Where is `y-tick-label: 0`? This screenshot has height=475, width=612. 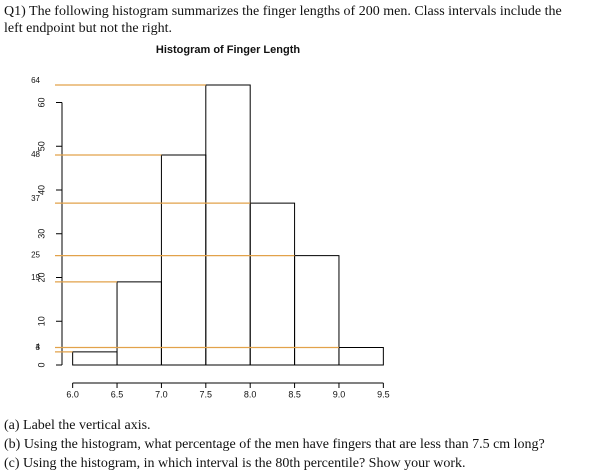 y-tick-label: 0 is located at coordinates (41, 364).